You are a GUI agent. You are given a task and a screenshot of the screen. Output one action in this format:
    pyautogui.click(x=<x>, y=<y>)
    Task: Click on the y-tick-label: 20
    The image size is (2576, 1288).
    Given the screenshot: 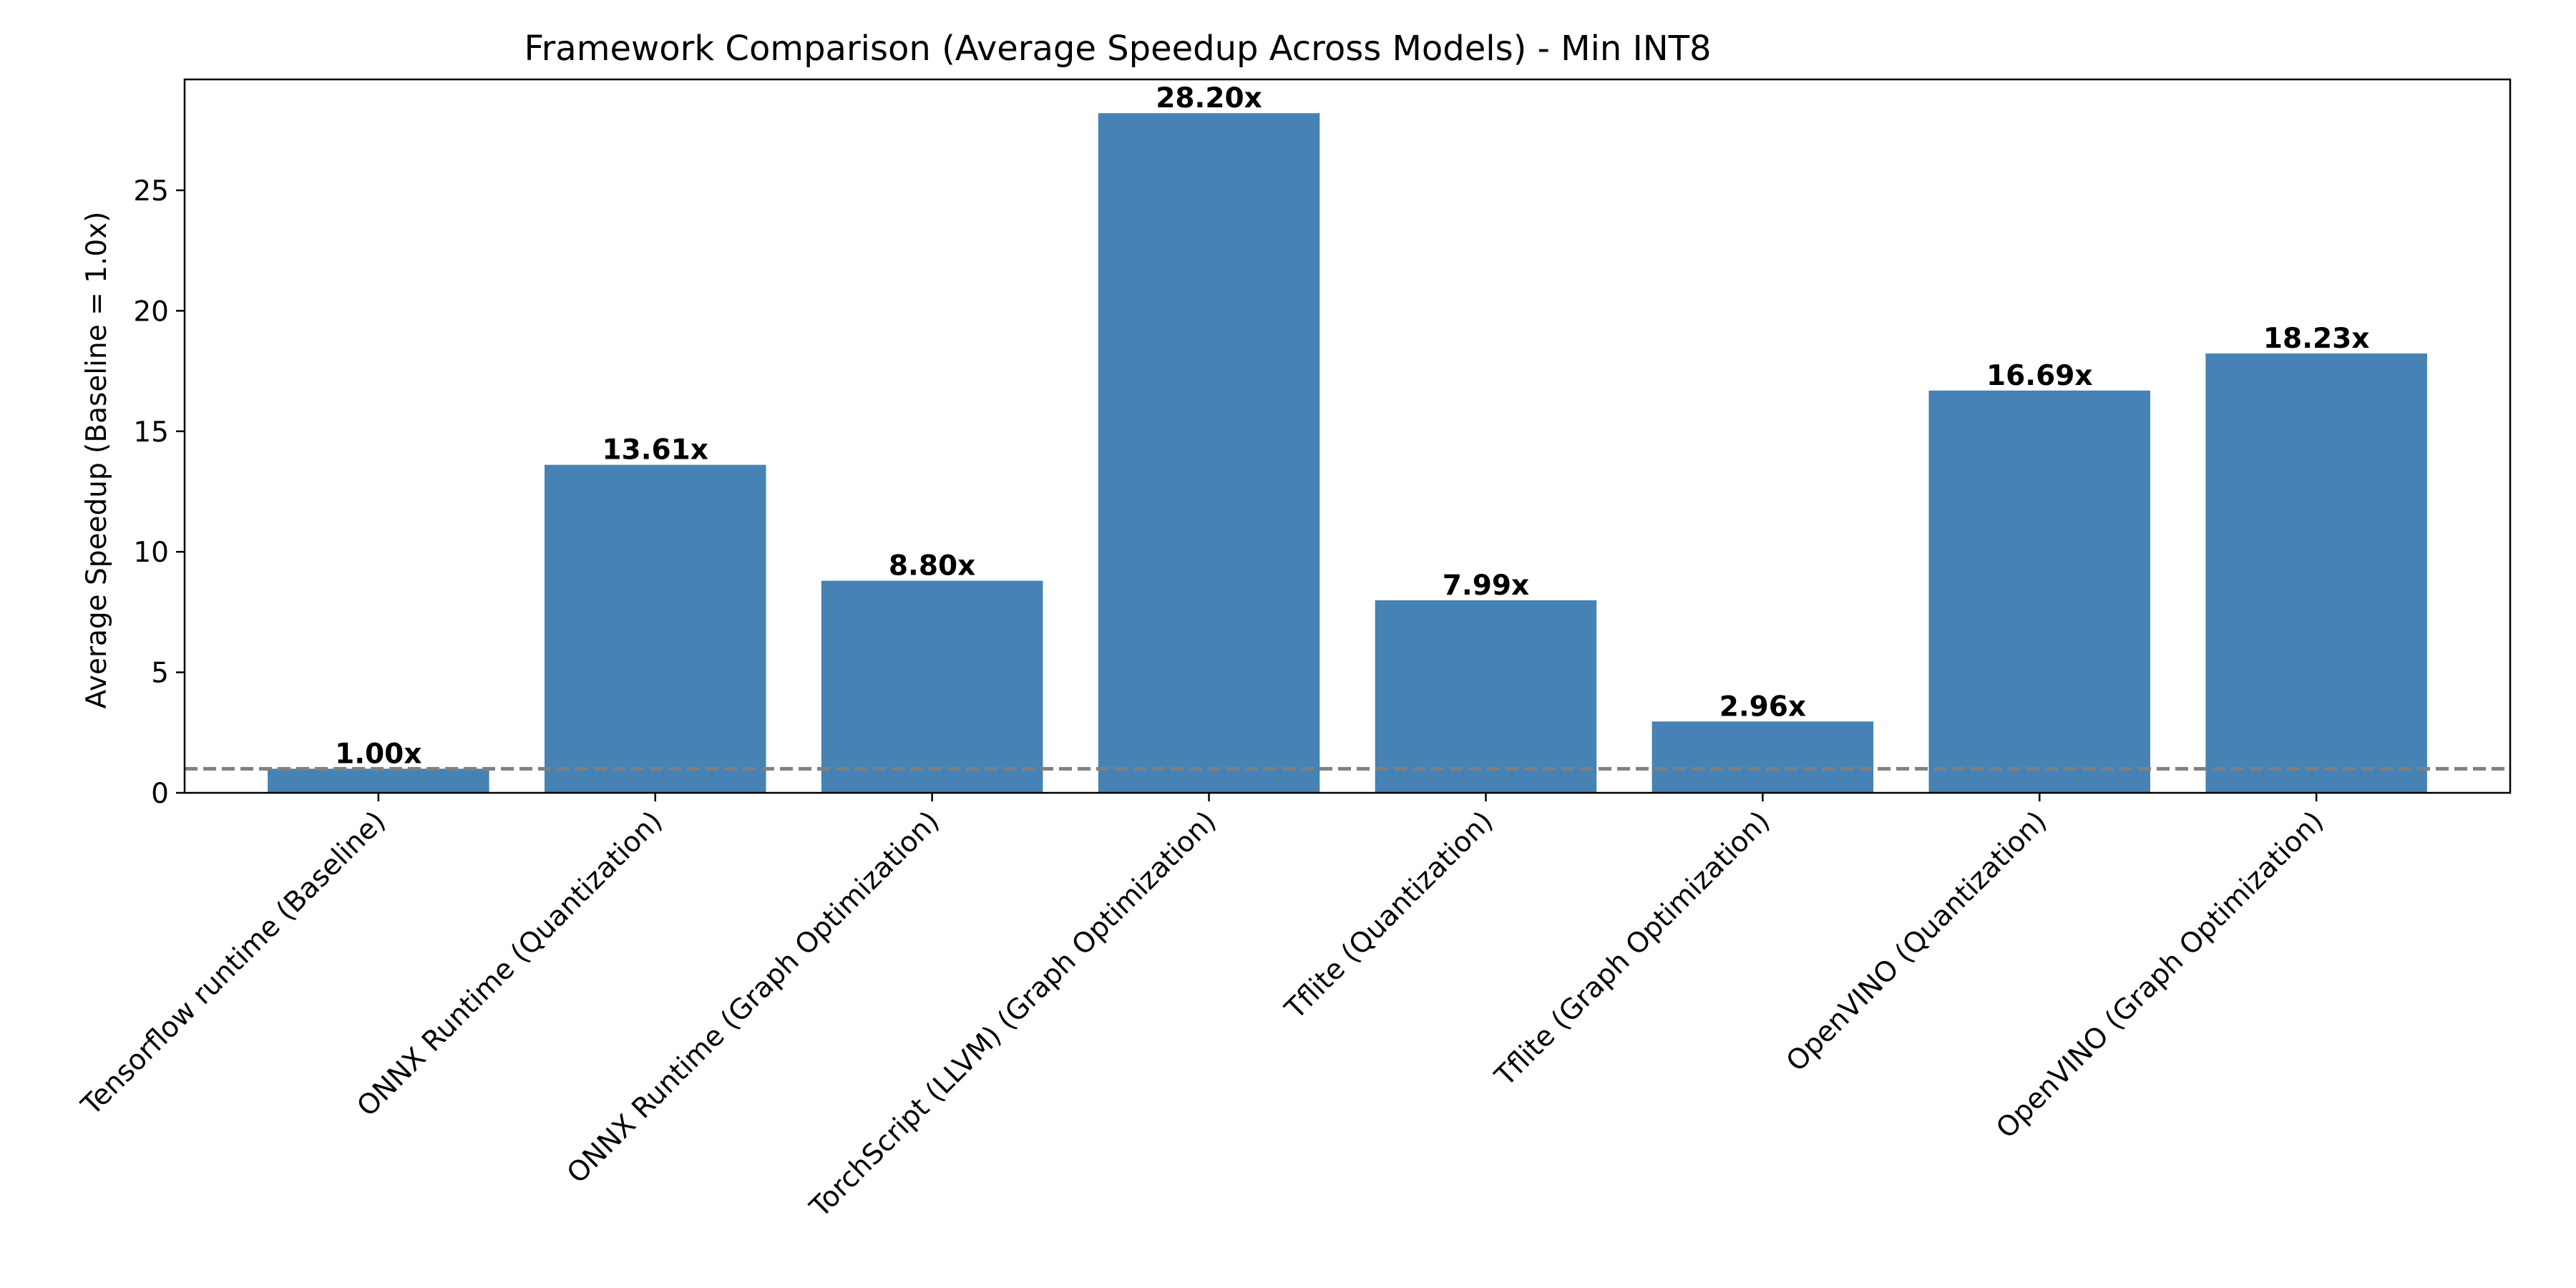 What is the action you would take?
    pyautogui.click(x=151, y=312)
    